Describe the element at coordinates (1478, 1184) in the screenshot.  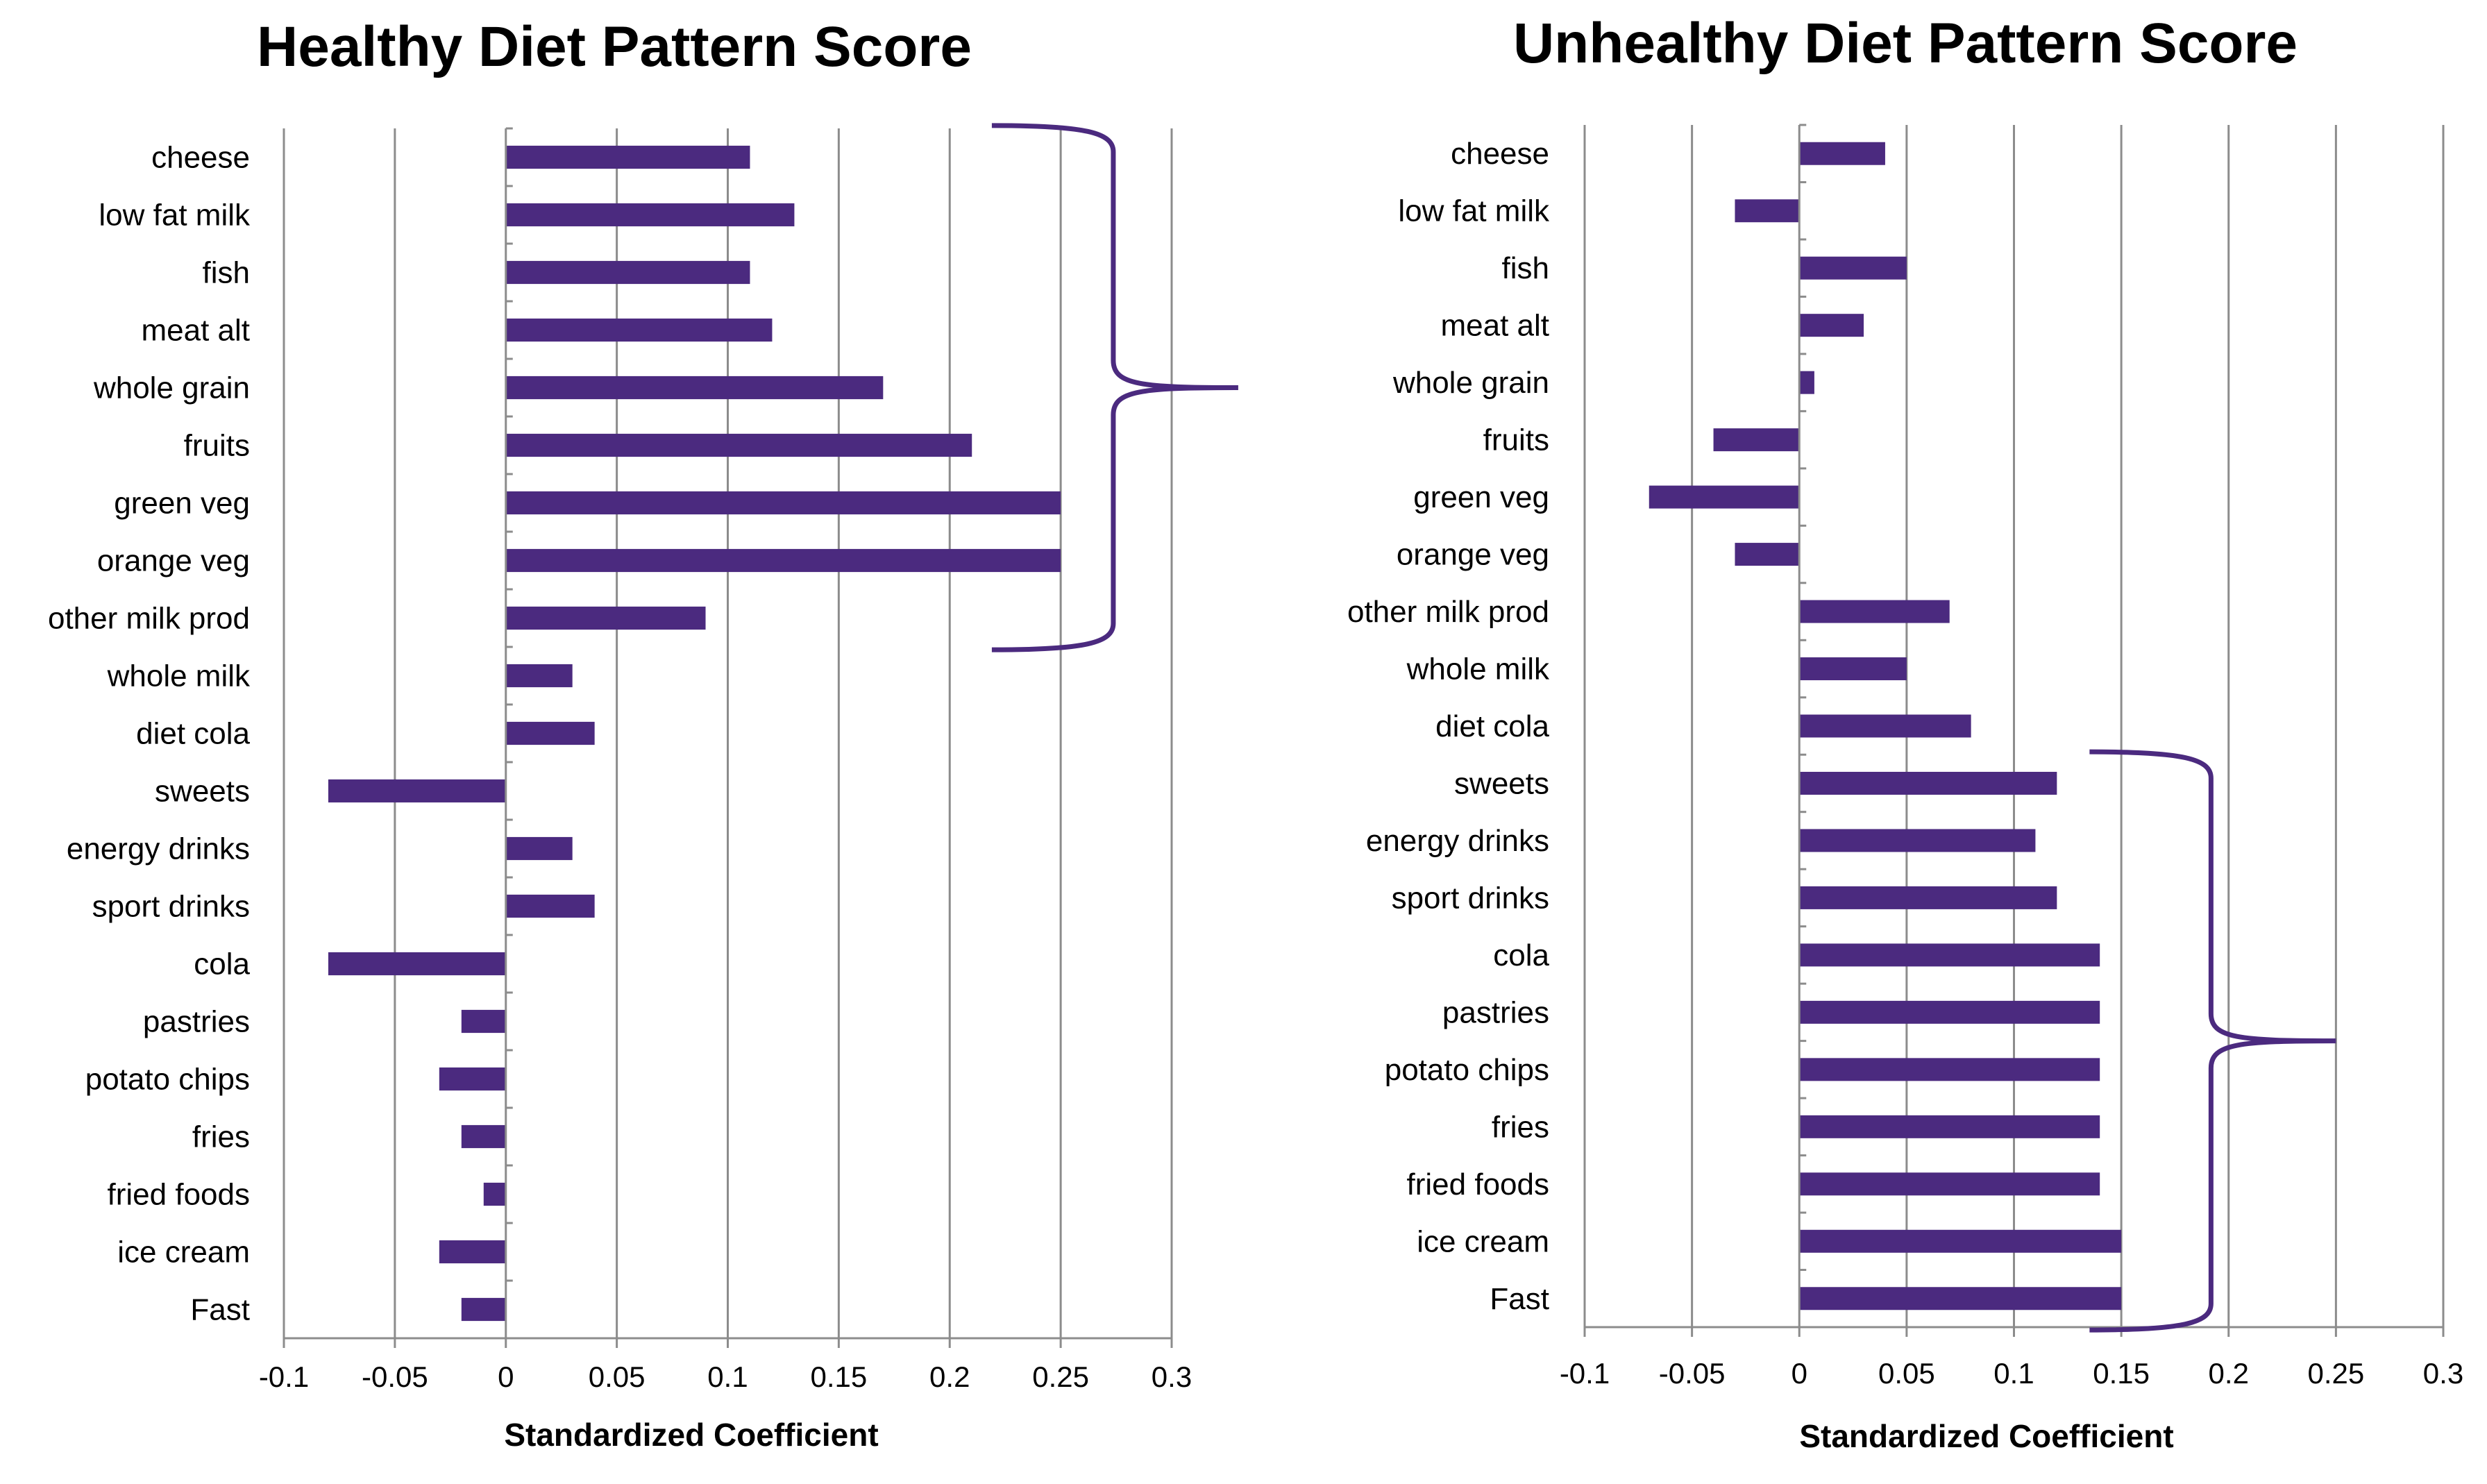
I see `unhealthy-category-label: fried foods` at that location.